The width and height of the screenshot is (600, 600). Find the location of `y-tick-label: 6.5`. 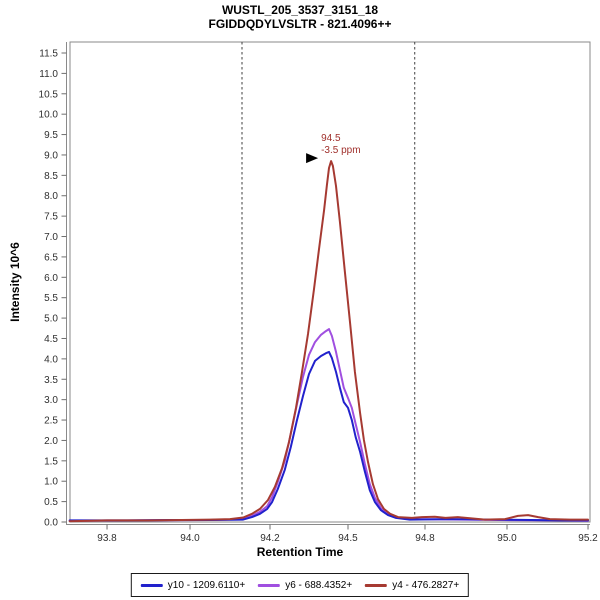

y-tick-label: 6.5 is located at coordinates (51, 257).